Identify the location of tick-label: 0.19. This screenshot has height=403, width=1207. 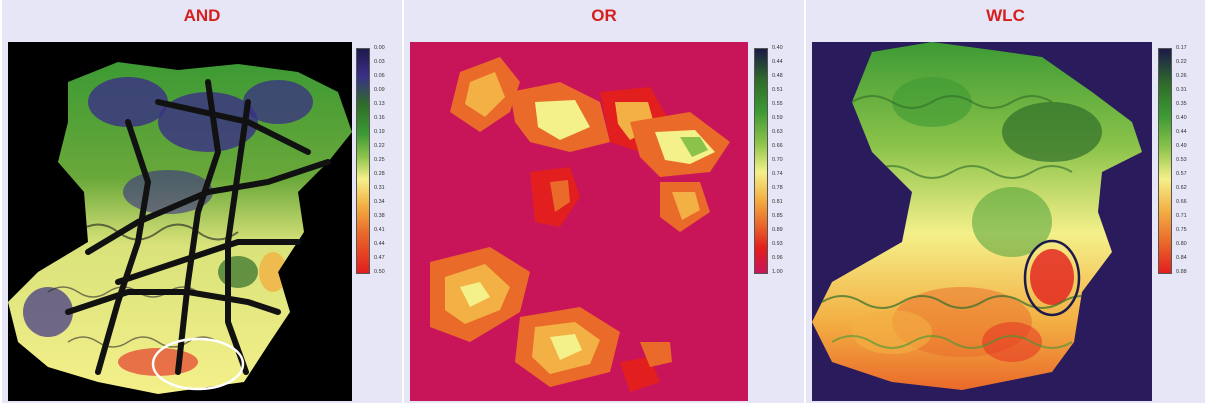
(379, 132).